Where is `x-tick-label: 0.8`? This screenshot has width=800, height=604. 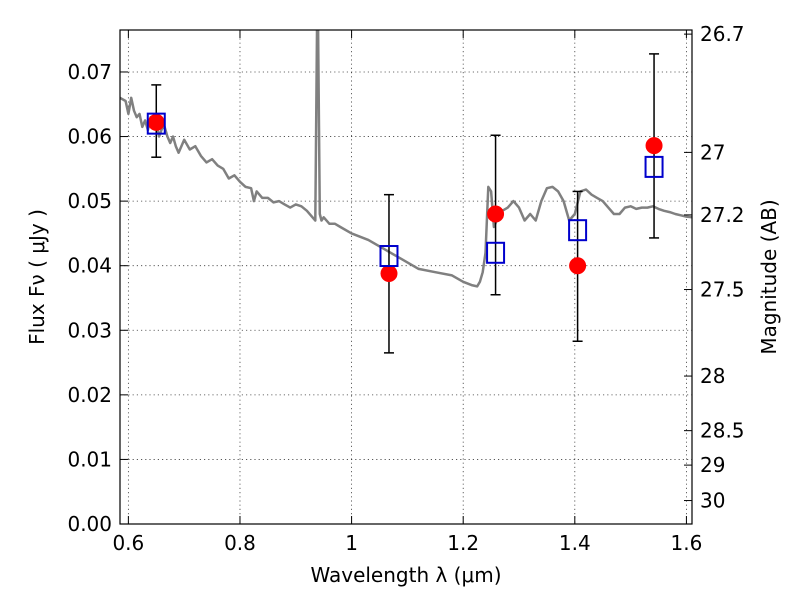
x-tick-label: 0.8 is located at coordinates (240, 543).